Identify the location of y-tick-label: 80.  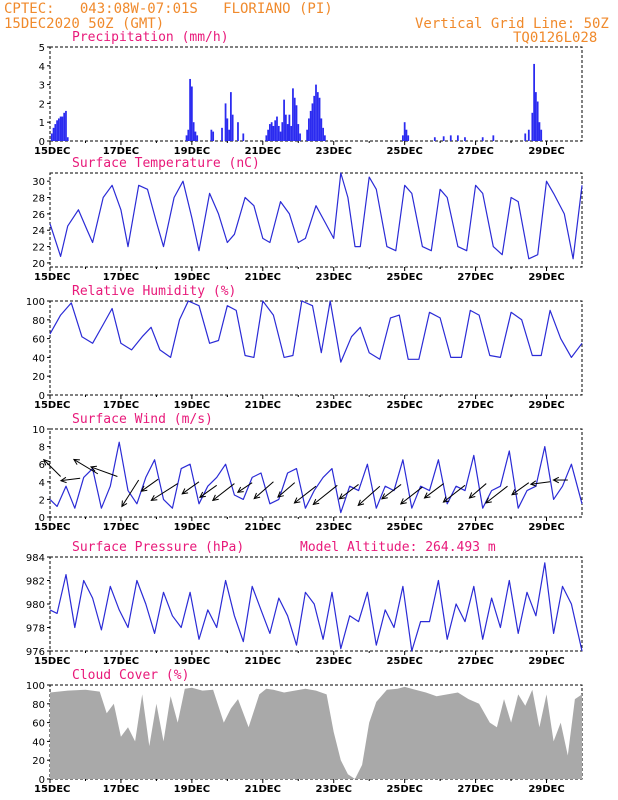
(38, 321).